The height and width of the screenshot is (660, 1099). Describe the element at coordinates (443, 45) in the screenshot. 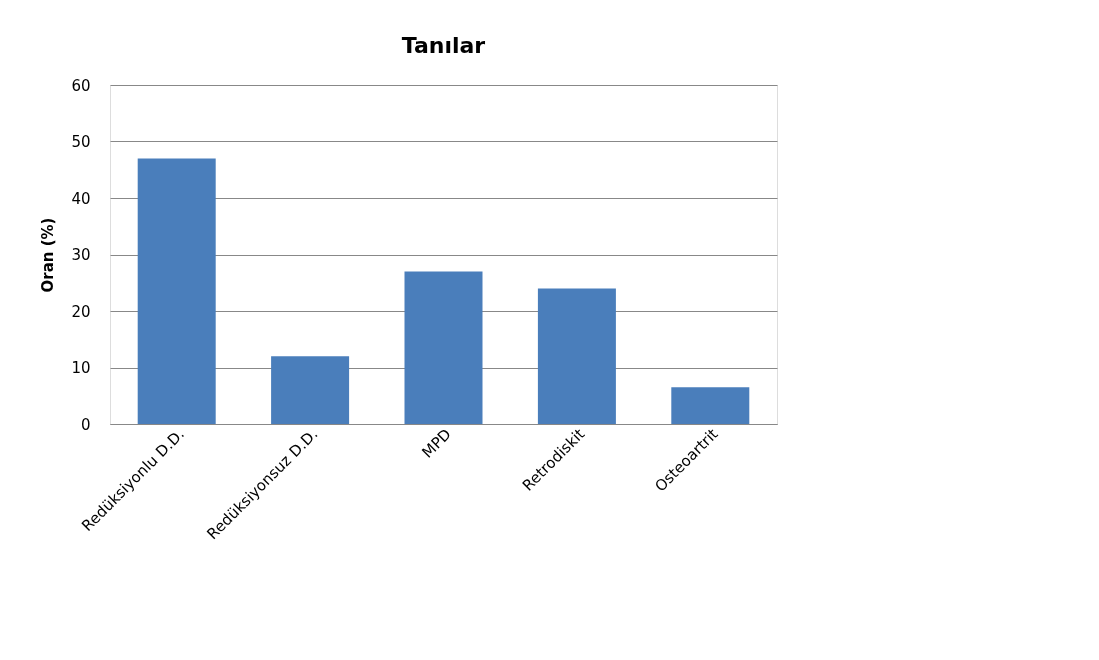

I see `chart-title: Tanılar` at that location.